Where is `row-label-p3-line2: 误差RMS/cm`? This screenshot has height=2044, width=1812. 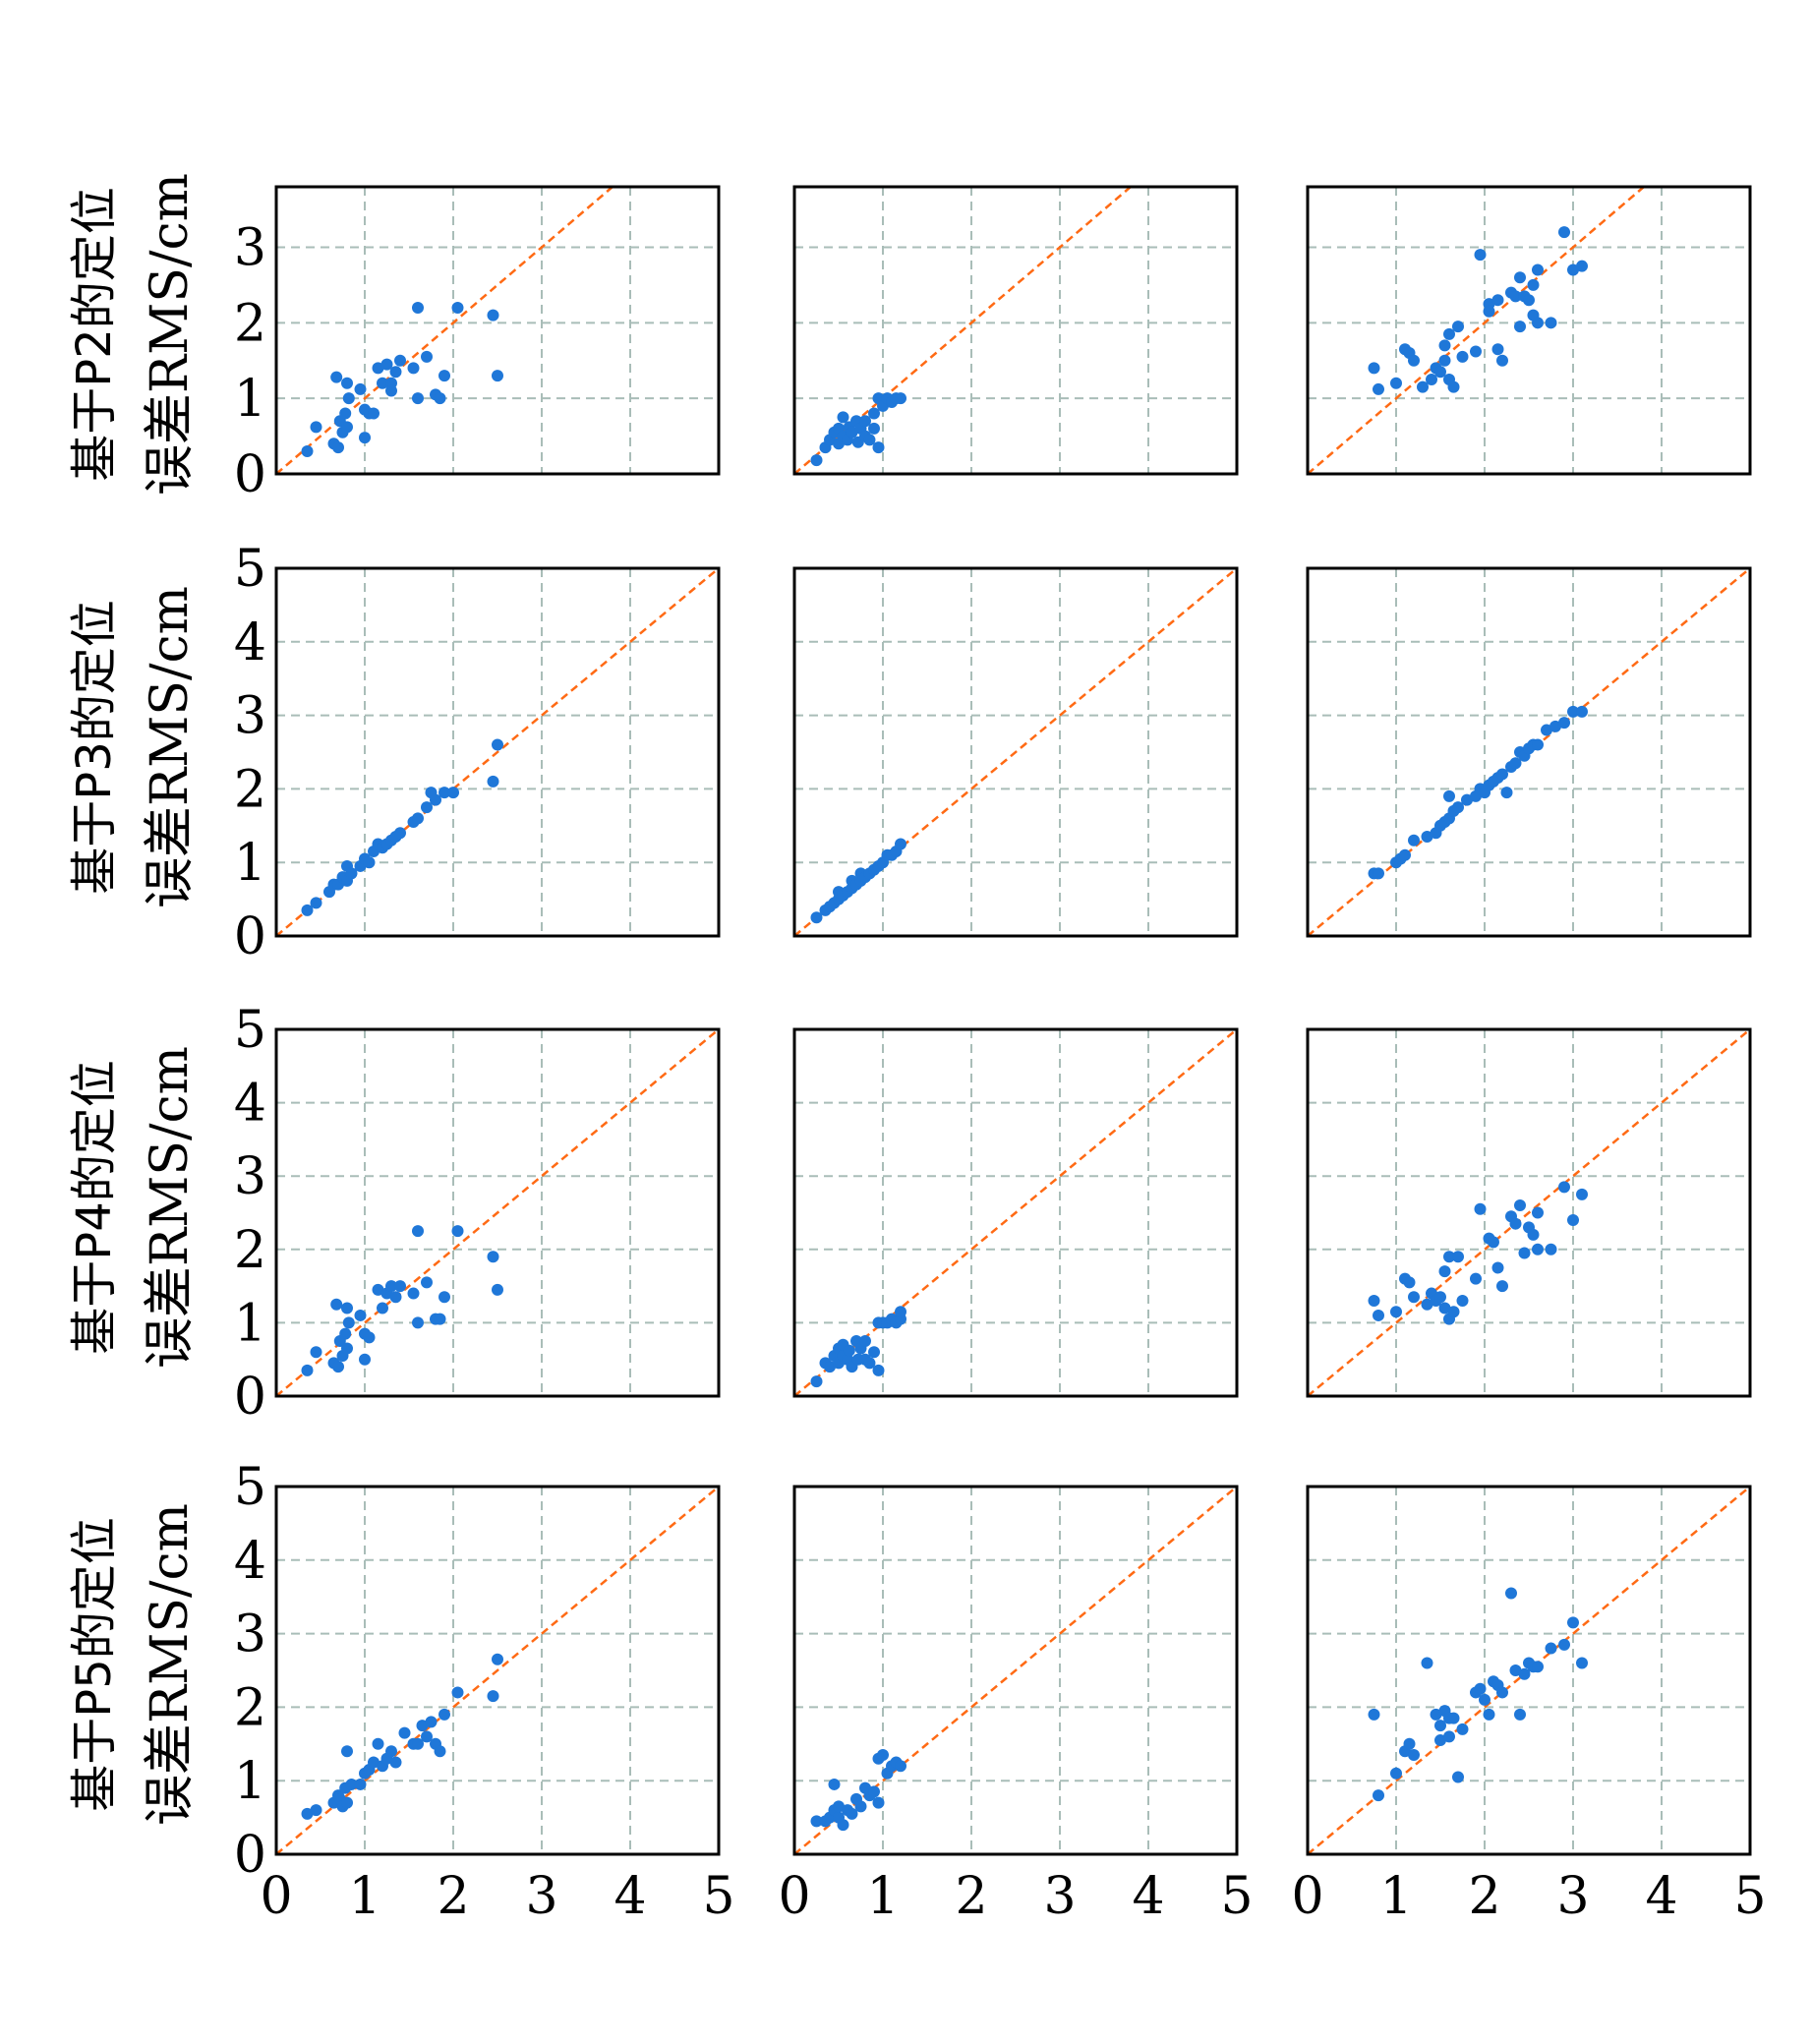
row-label-p3-line2: 误差RMS/cm is located at coordinates (170, 747).